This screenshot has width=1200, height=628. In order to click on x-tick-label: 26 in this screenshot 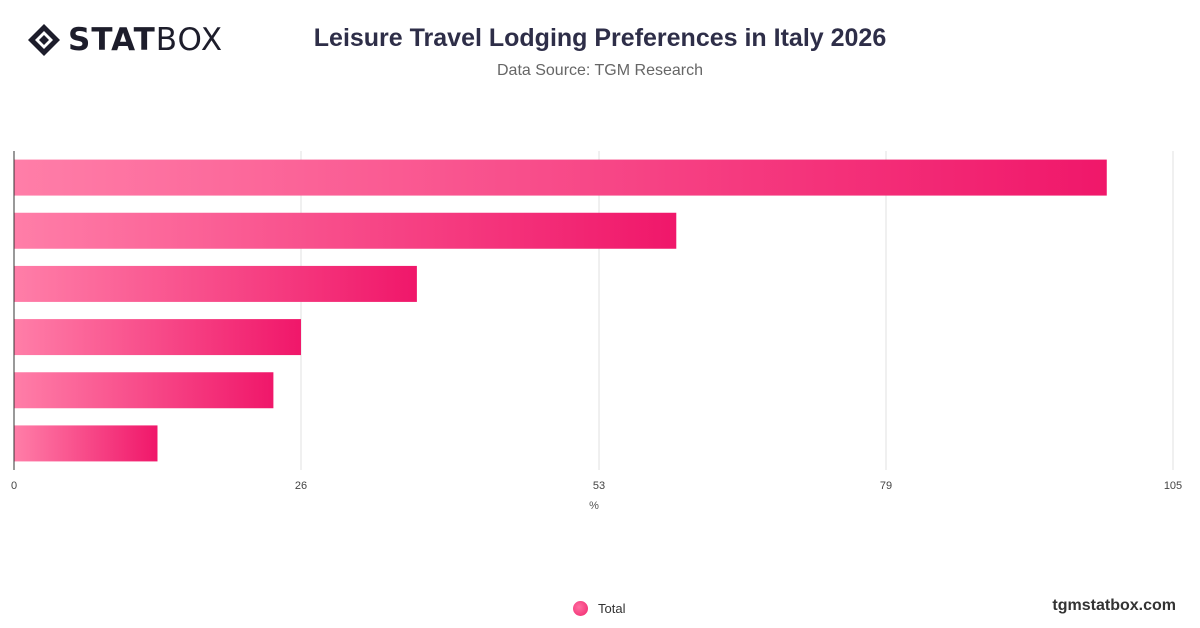, I will do `click(301, 486)`.